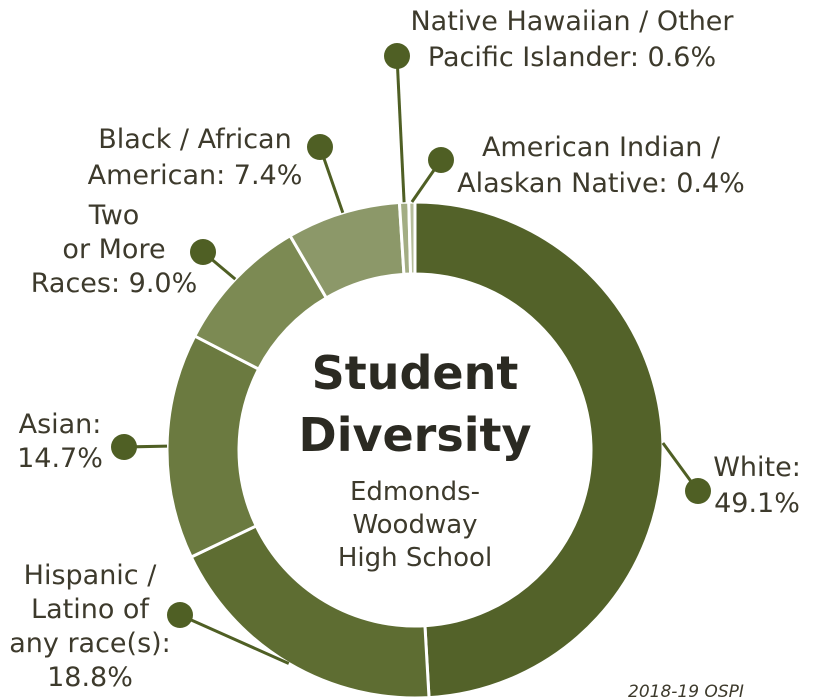 Image resolution: width=817 pixels, height=698 pixels. Describe the element at coordinates (234, 639) in the screenshot. I see `leader-line-hispanic-latino-of-any-race-s` at that location.